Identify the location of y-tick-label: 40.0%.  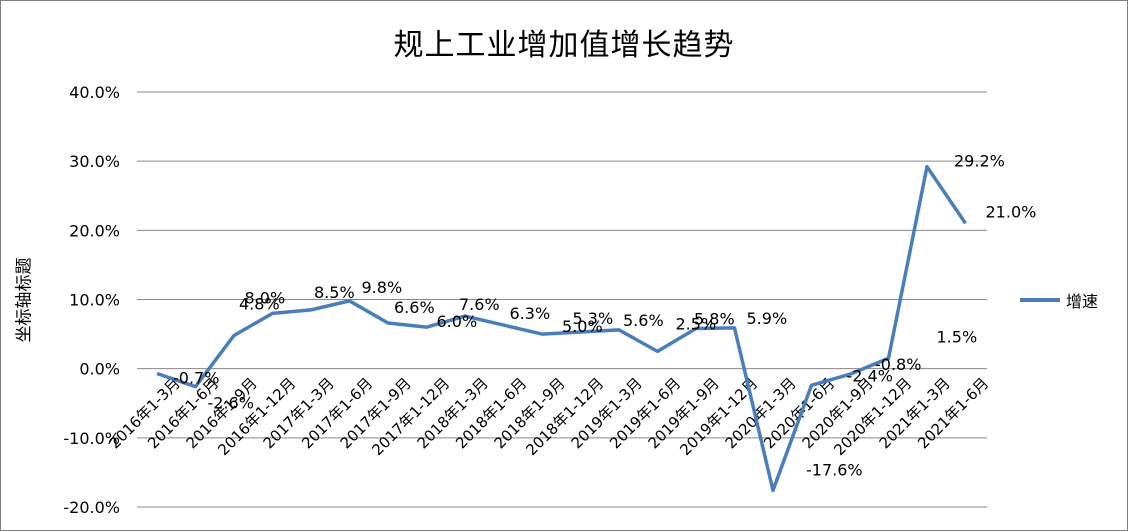
(94, 92).